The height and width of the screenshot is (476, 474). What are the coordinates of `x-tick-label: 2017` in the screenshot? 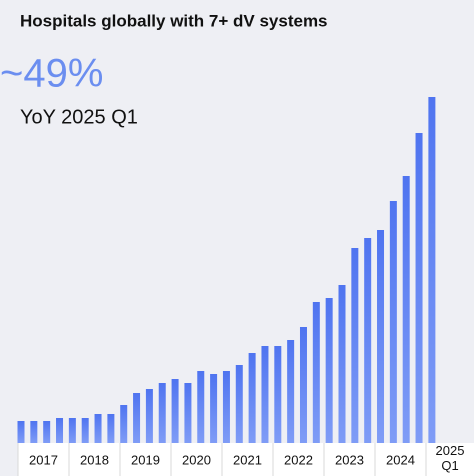 It's located at (43, 459).